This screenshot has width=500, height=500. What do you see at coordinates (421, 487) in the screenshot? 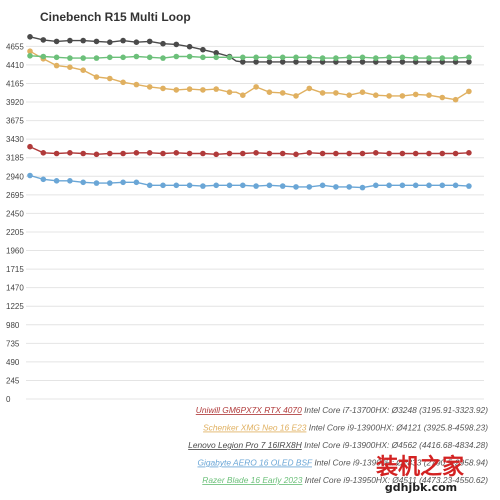
I see `watermark-url: gdhjbk.com` at bounding box center [421, 487].